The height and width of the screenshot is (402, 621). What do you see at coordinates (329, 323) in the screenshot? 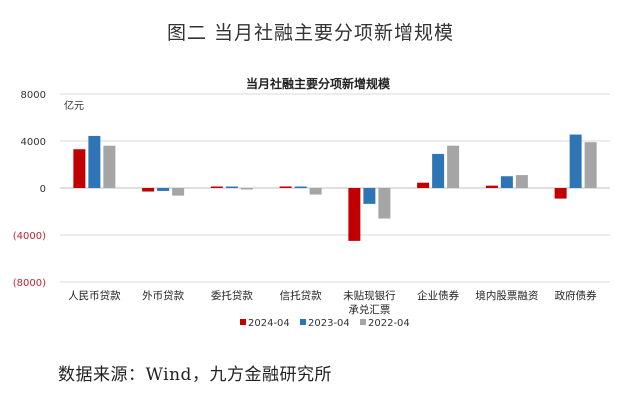
I see `legend-label: 2023-04` at bounding box center [329, 323].